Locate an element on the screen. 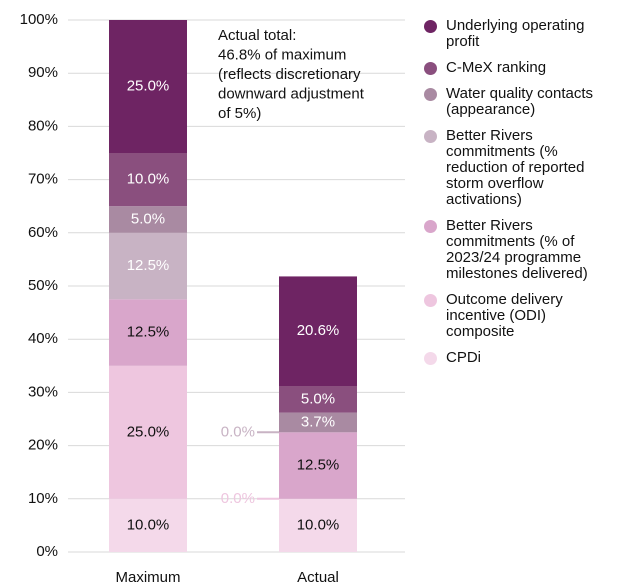 This screenshot has width=617, height=587. legend-label: Water quality contacts (appearance) is located at coordinates (520, 101).